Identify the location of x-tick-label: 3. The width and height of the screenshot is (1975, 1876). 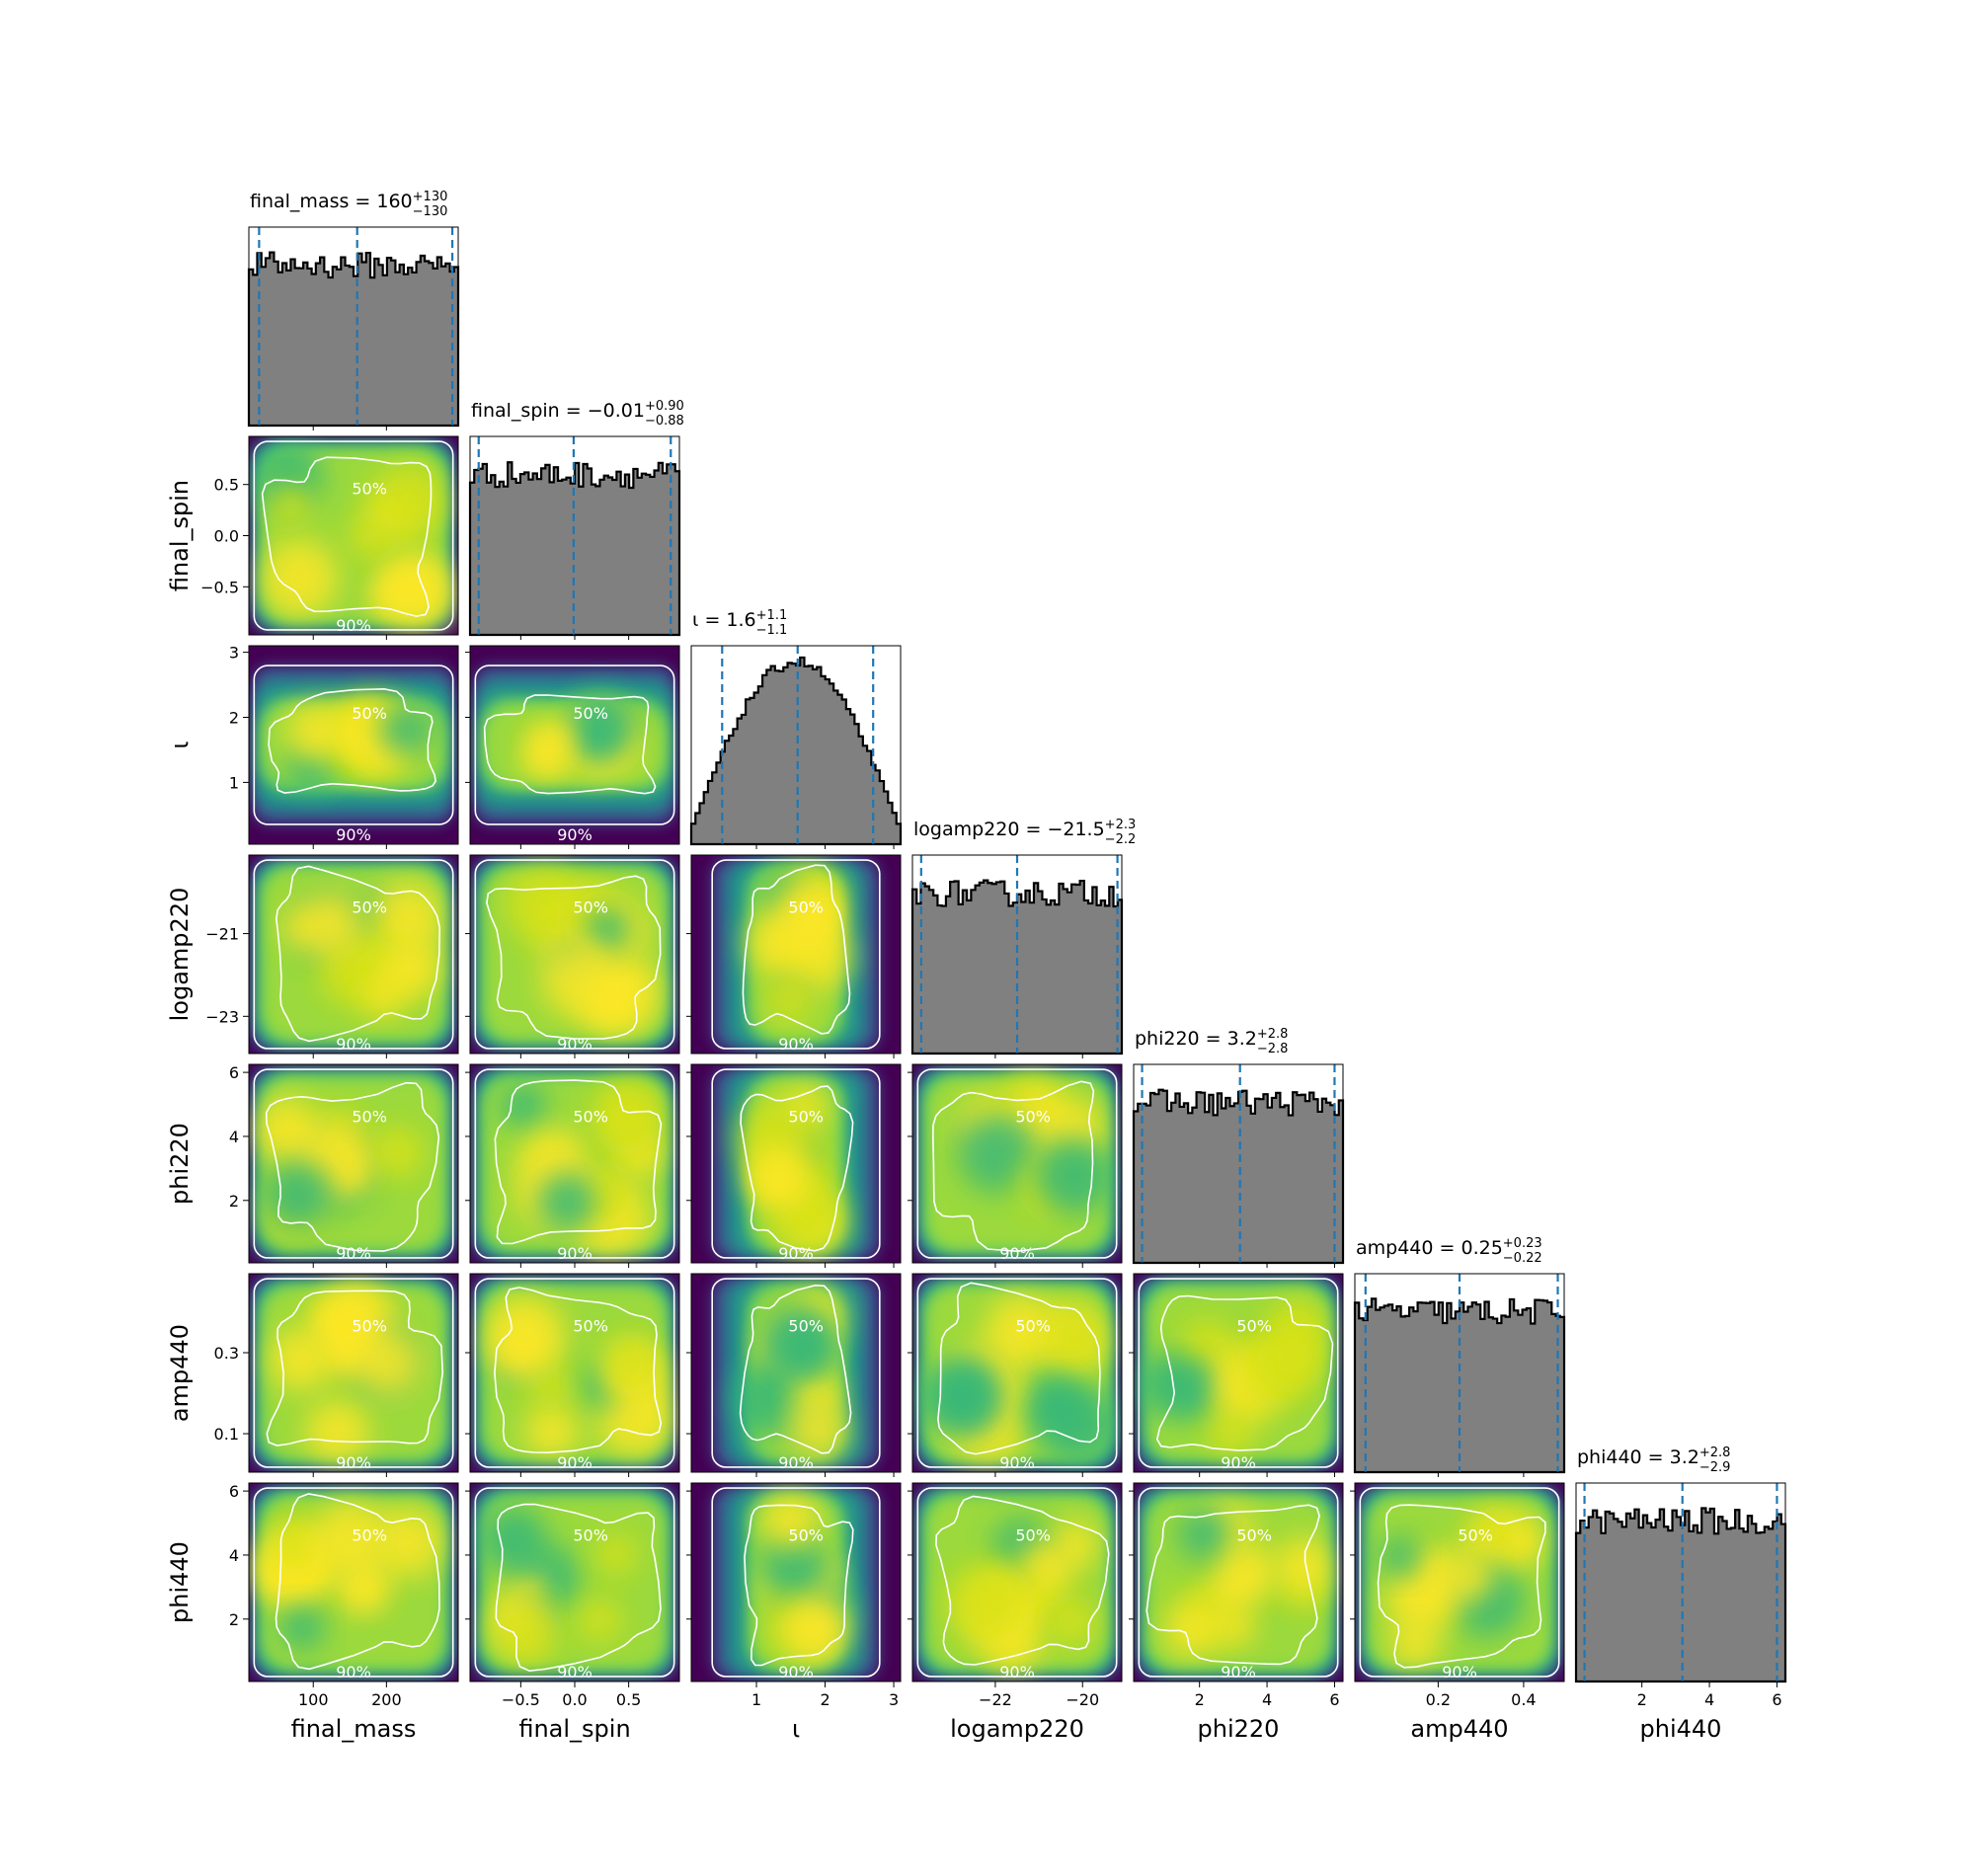
(894, 1700).